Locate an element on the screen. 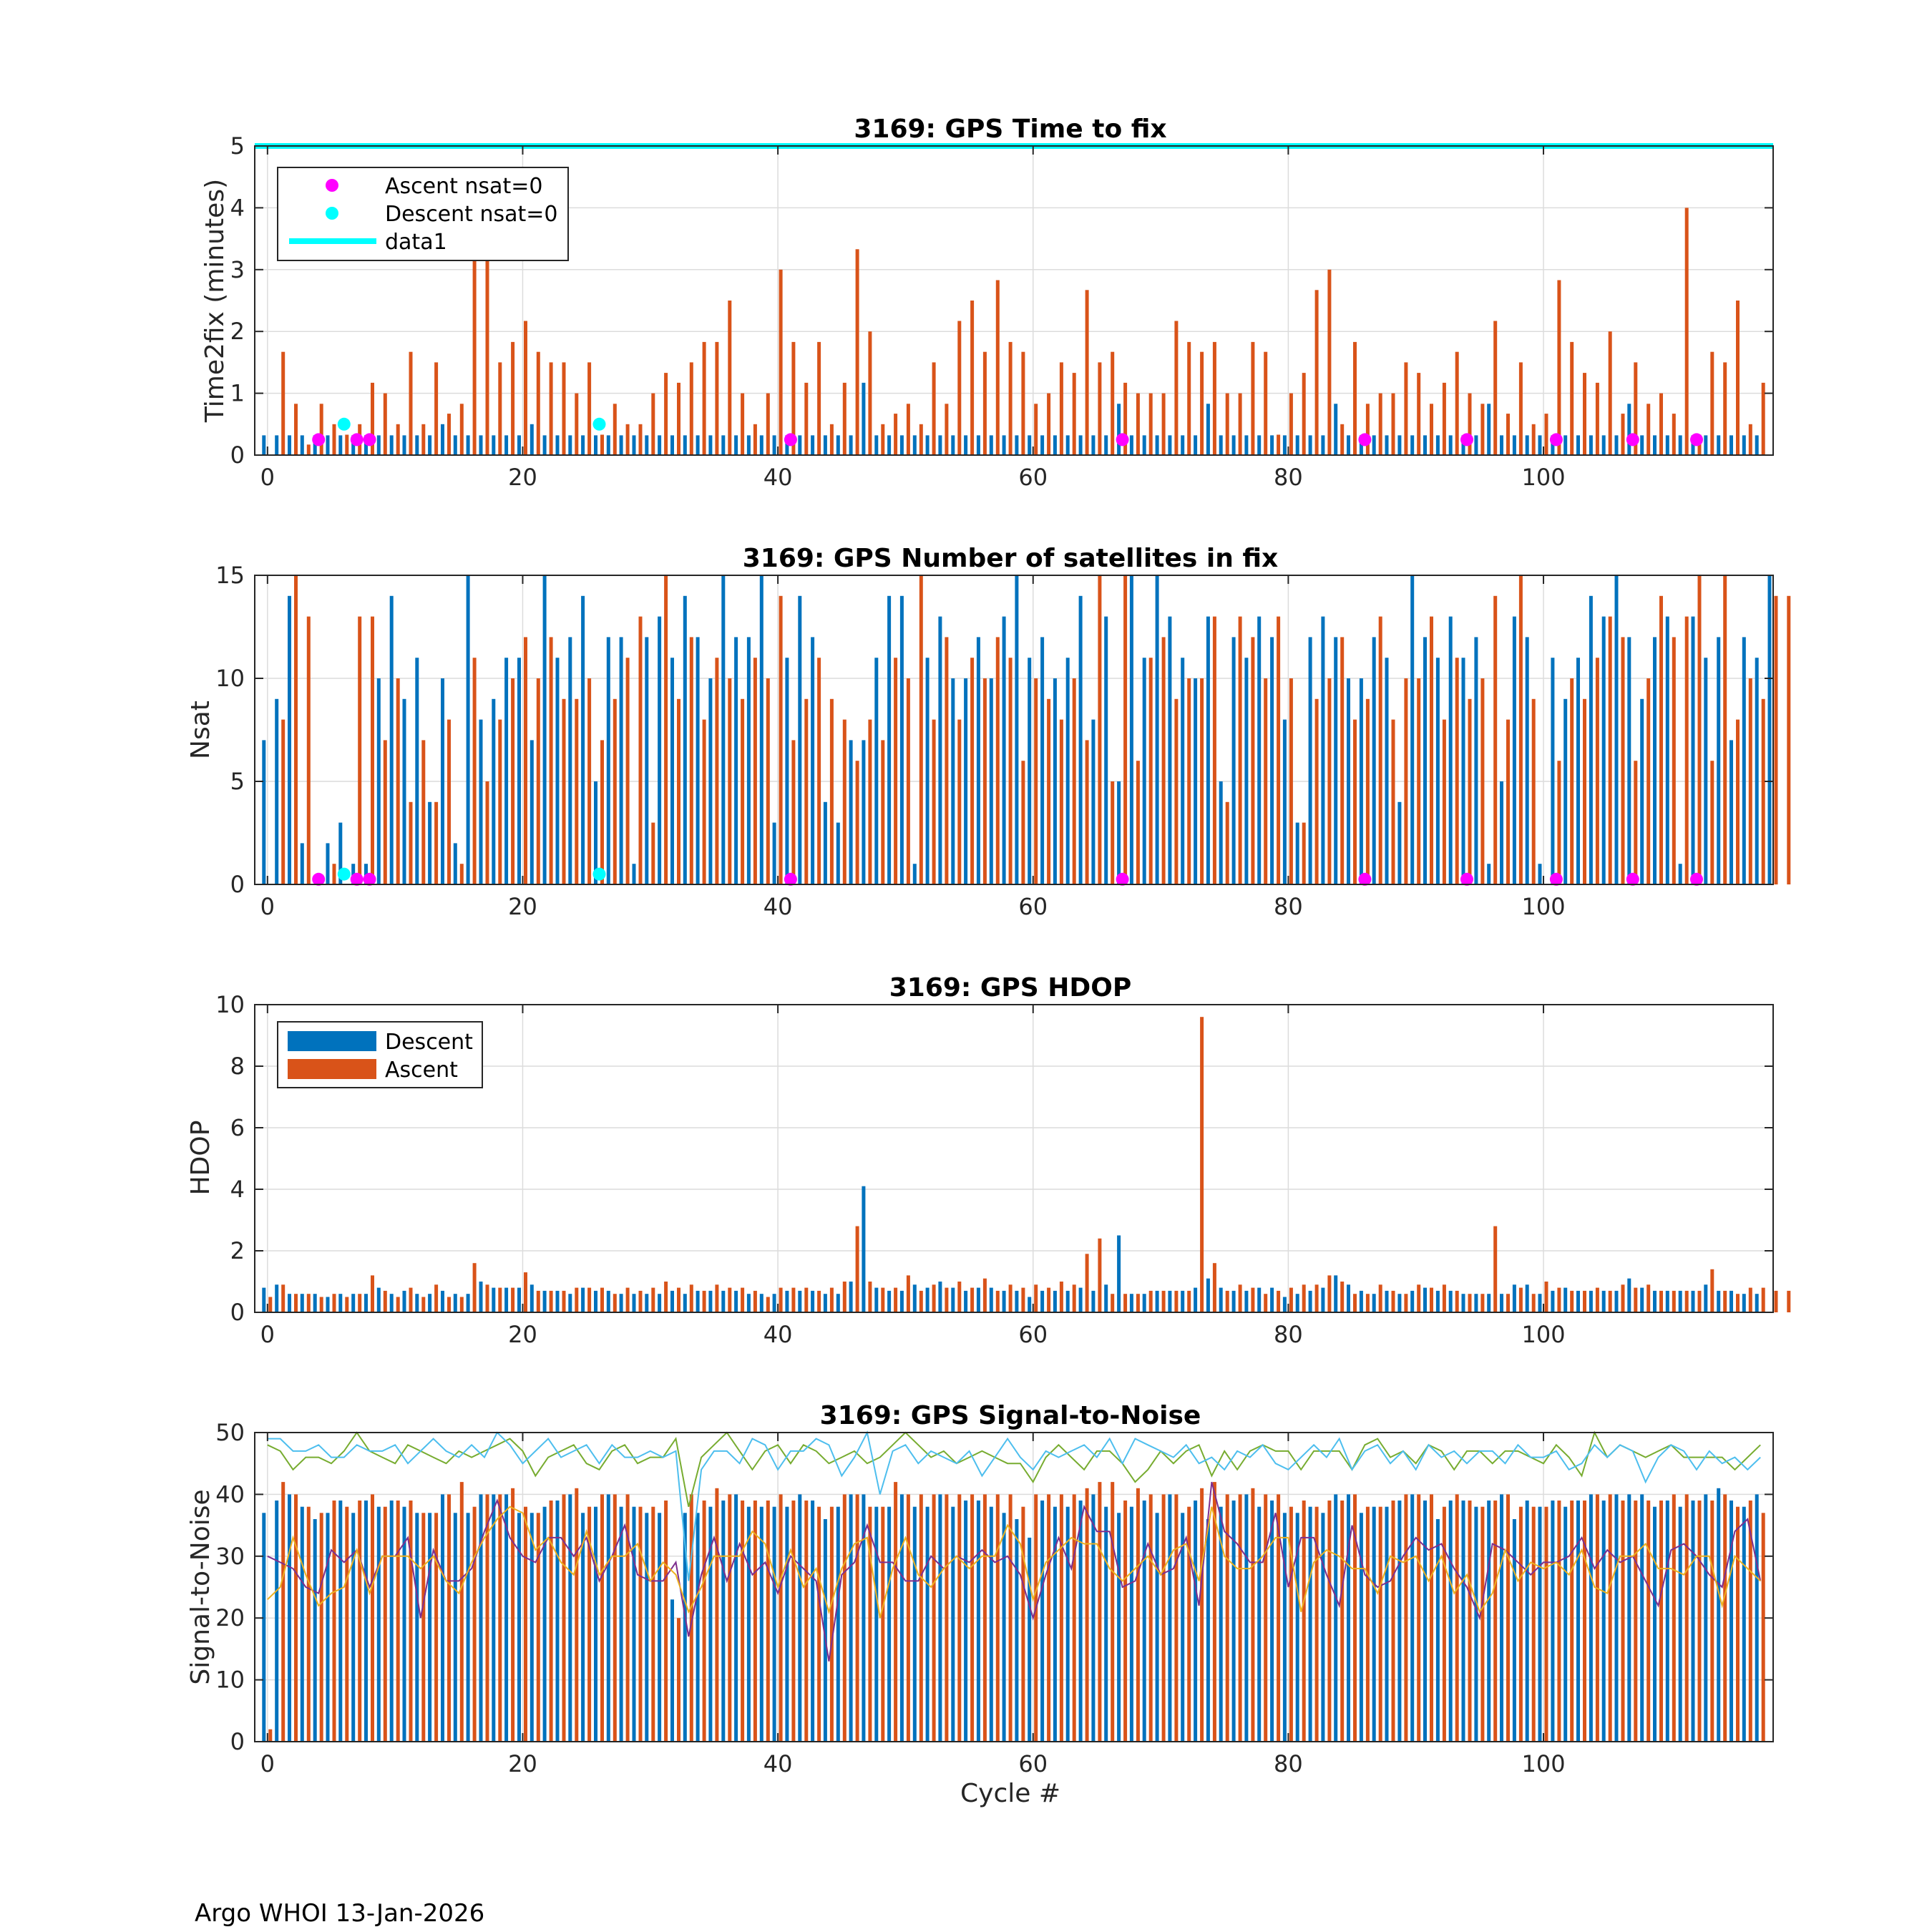 The width and height of the screenshot is (1932, 1932). x-tick-label: 100 is located at coordinates (1543, 1334).